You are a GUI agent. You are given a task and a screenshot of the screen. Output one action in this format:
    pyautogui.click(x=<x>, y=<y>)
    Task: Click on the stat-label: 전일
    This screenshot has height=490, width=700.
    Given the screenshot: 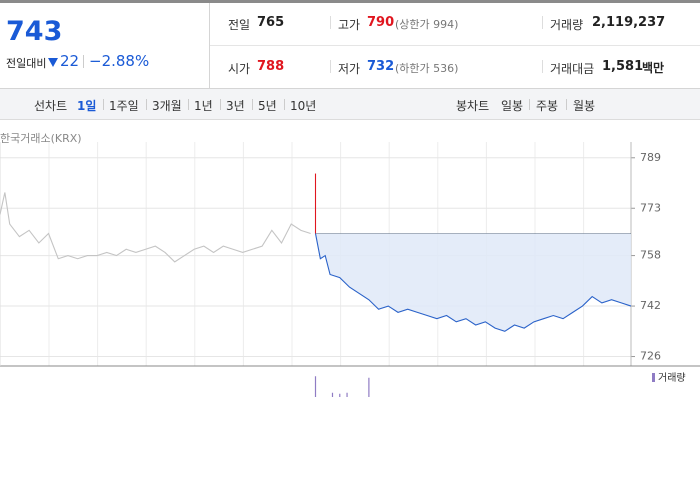 What is the action you would take?
    pyautogui.click(x=239, y=25)
    